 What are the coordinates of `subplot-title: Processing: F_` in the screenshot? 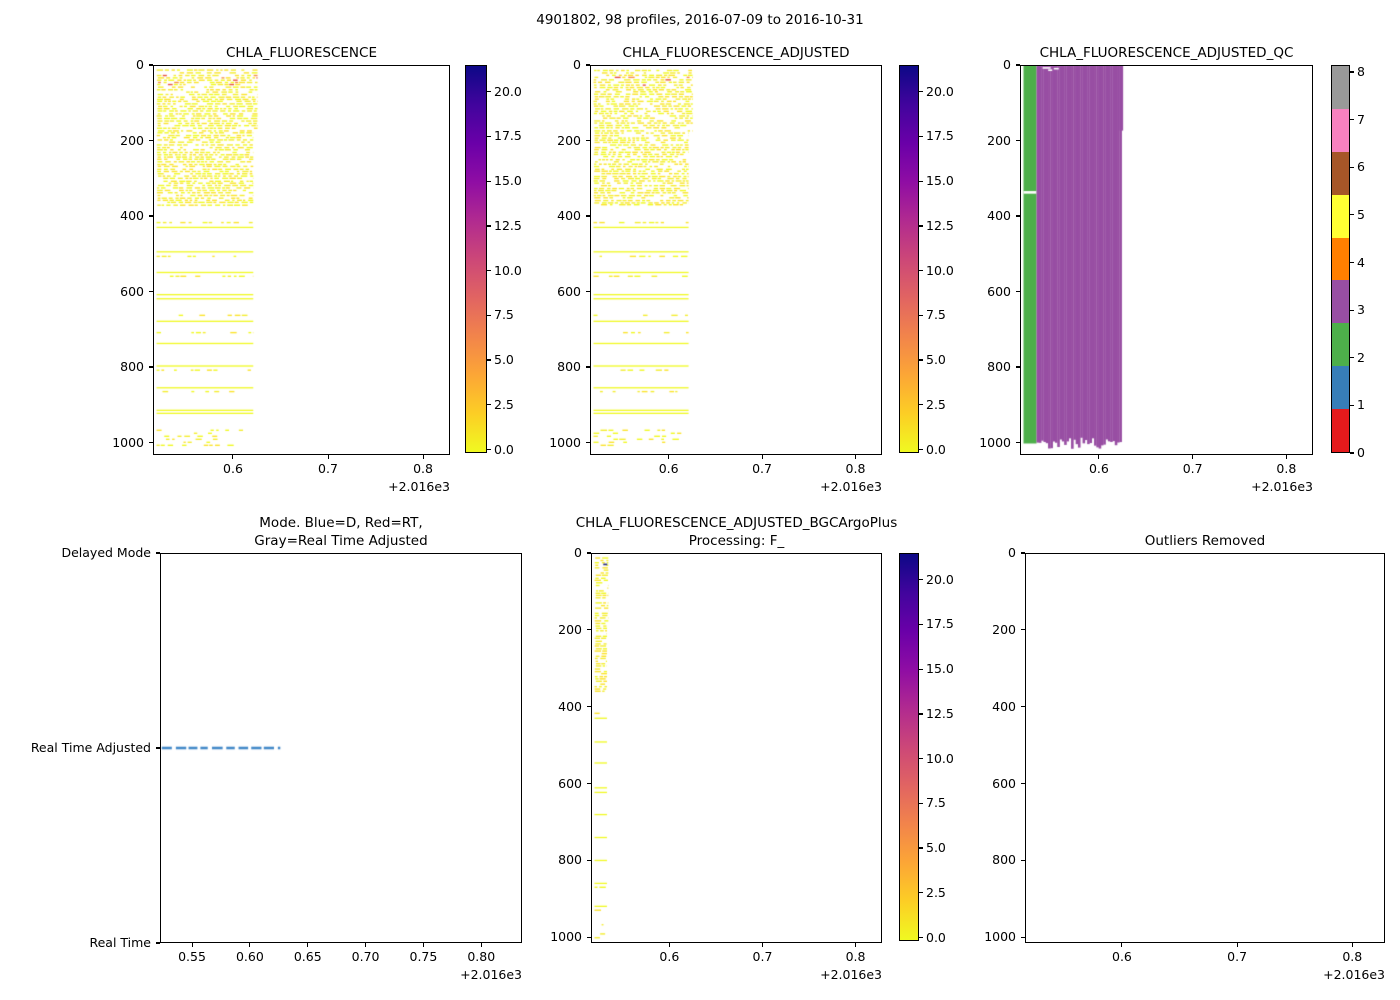 It's located at (736, 541).